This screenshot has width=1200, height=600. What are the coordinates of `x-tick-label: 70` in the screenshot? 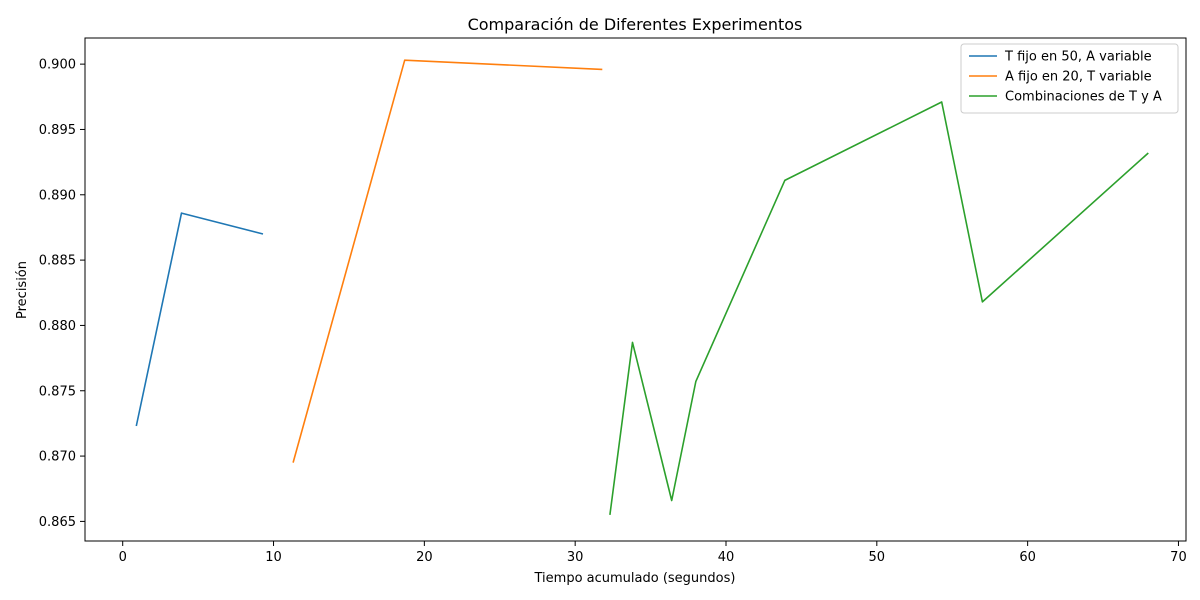 It's located at (1178, 557).